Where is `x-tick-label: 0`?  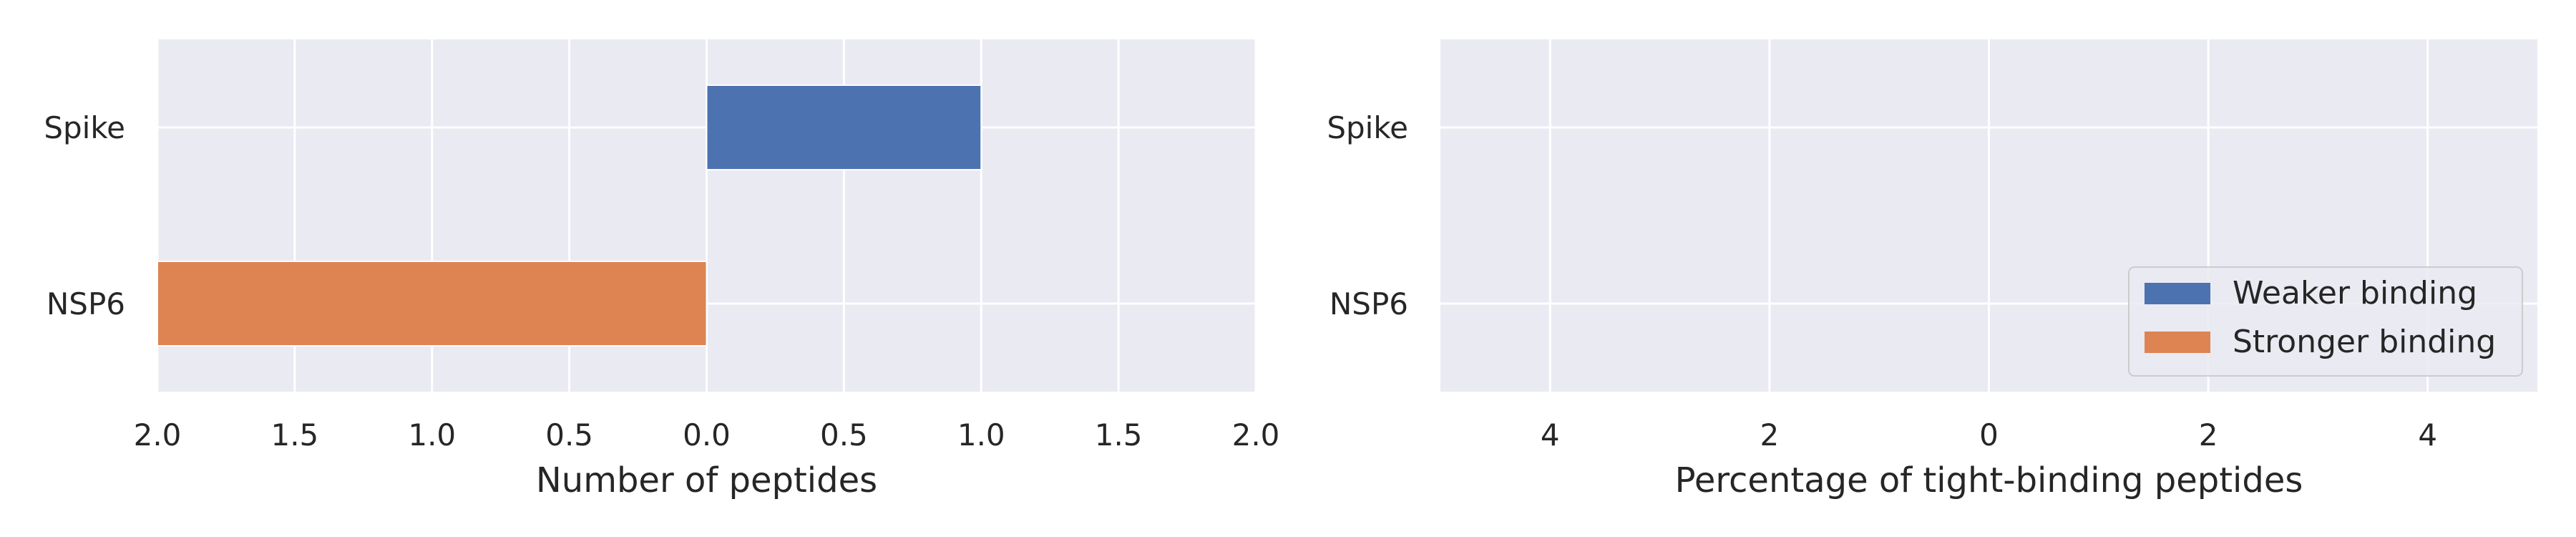
x-tick-label: 0 is located at coordinates (1989, 435).